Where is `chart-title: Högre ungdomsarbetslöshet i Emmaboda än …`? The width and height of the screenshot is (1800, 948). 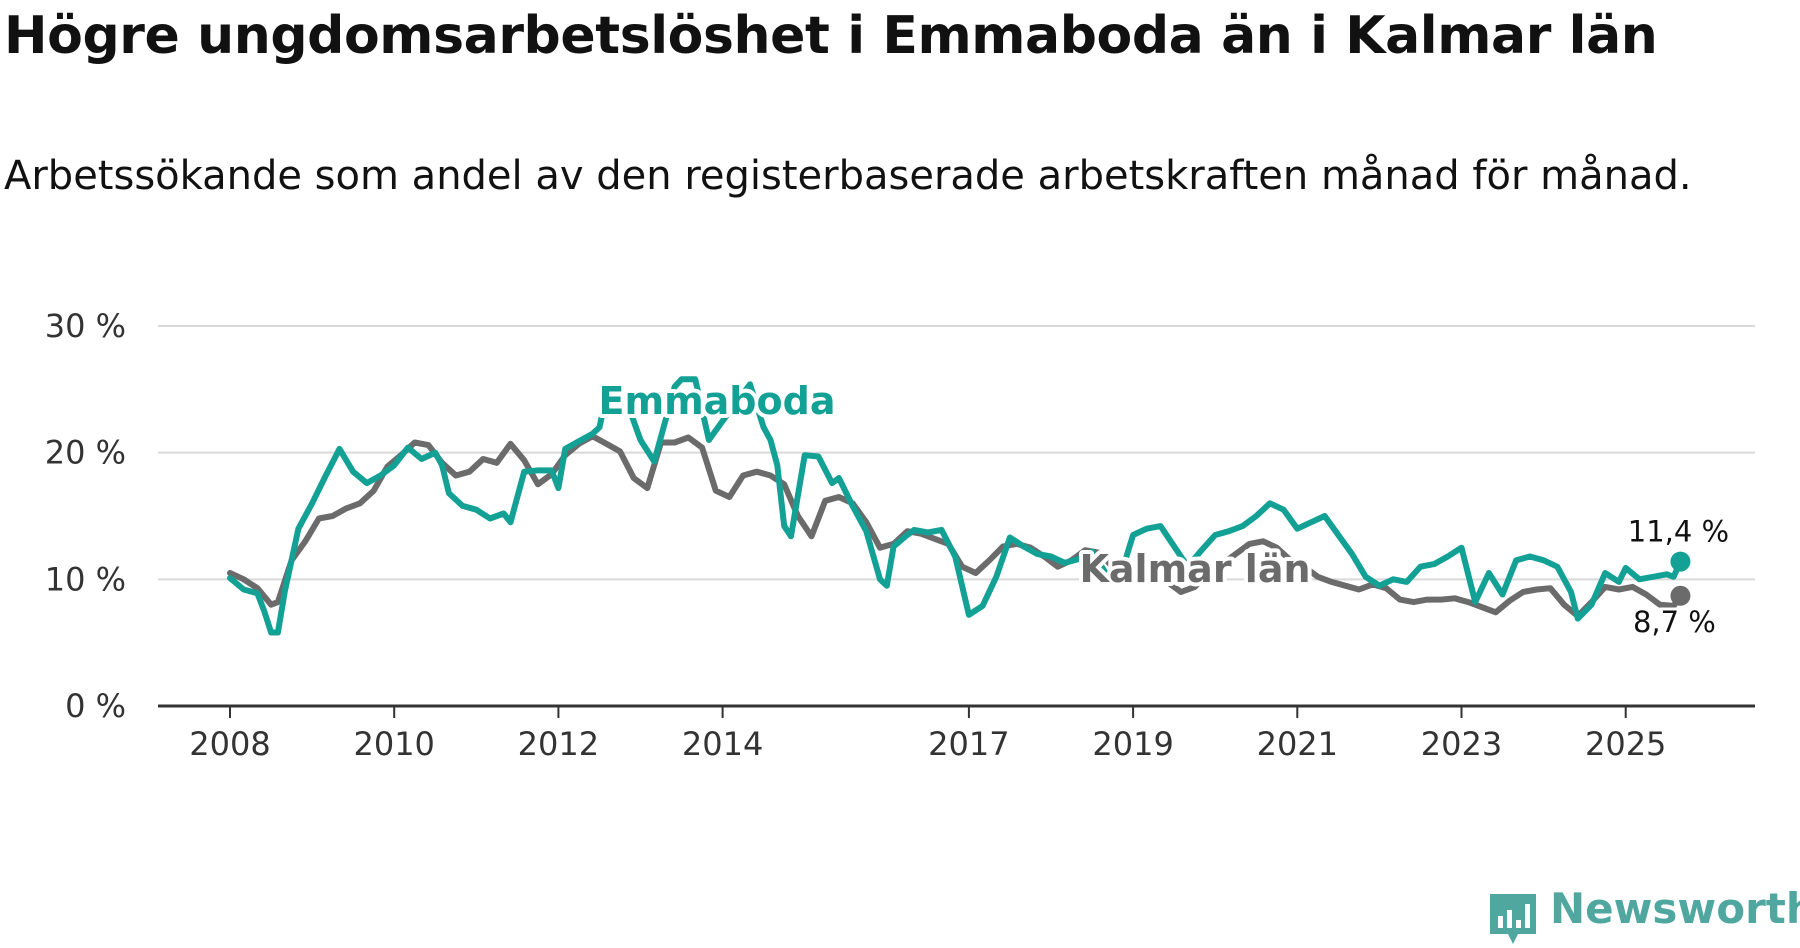 chart-title: Högre ungdomsarbetslöshet i Emmaboda än … is located at coordinates (831, 36).